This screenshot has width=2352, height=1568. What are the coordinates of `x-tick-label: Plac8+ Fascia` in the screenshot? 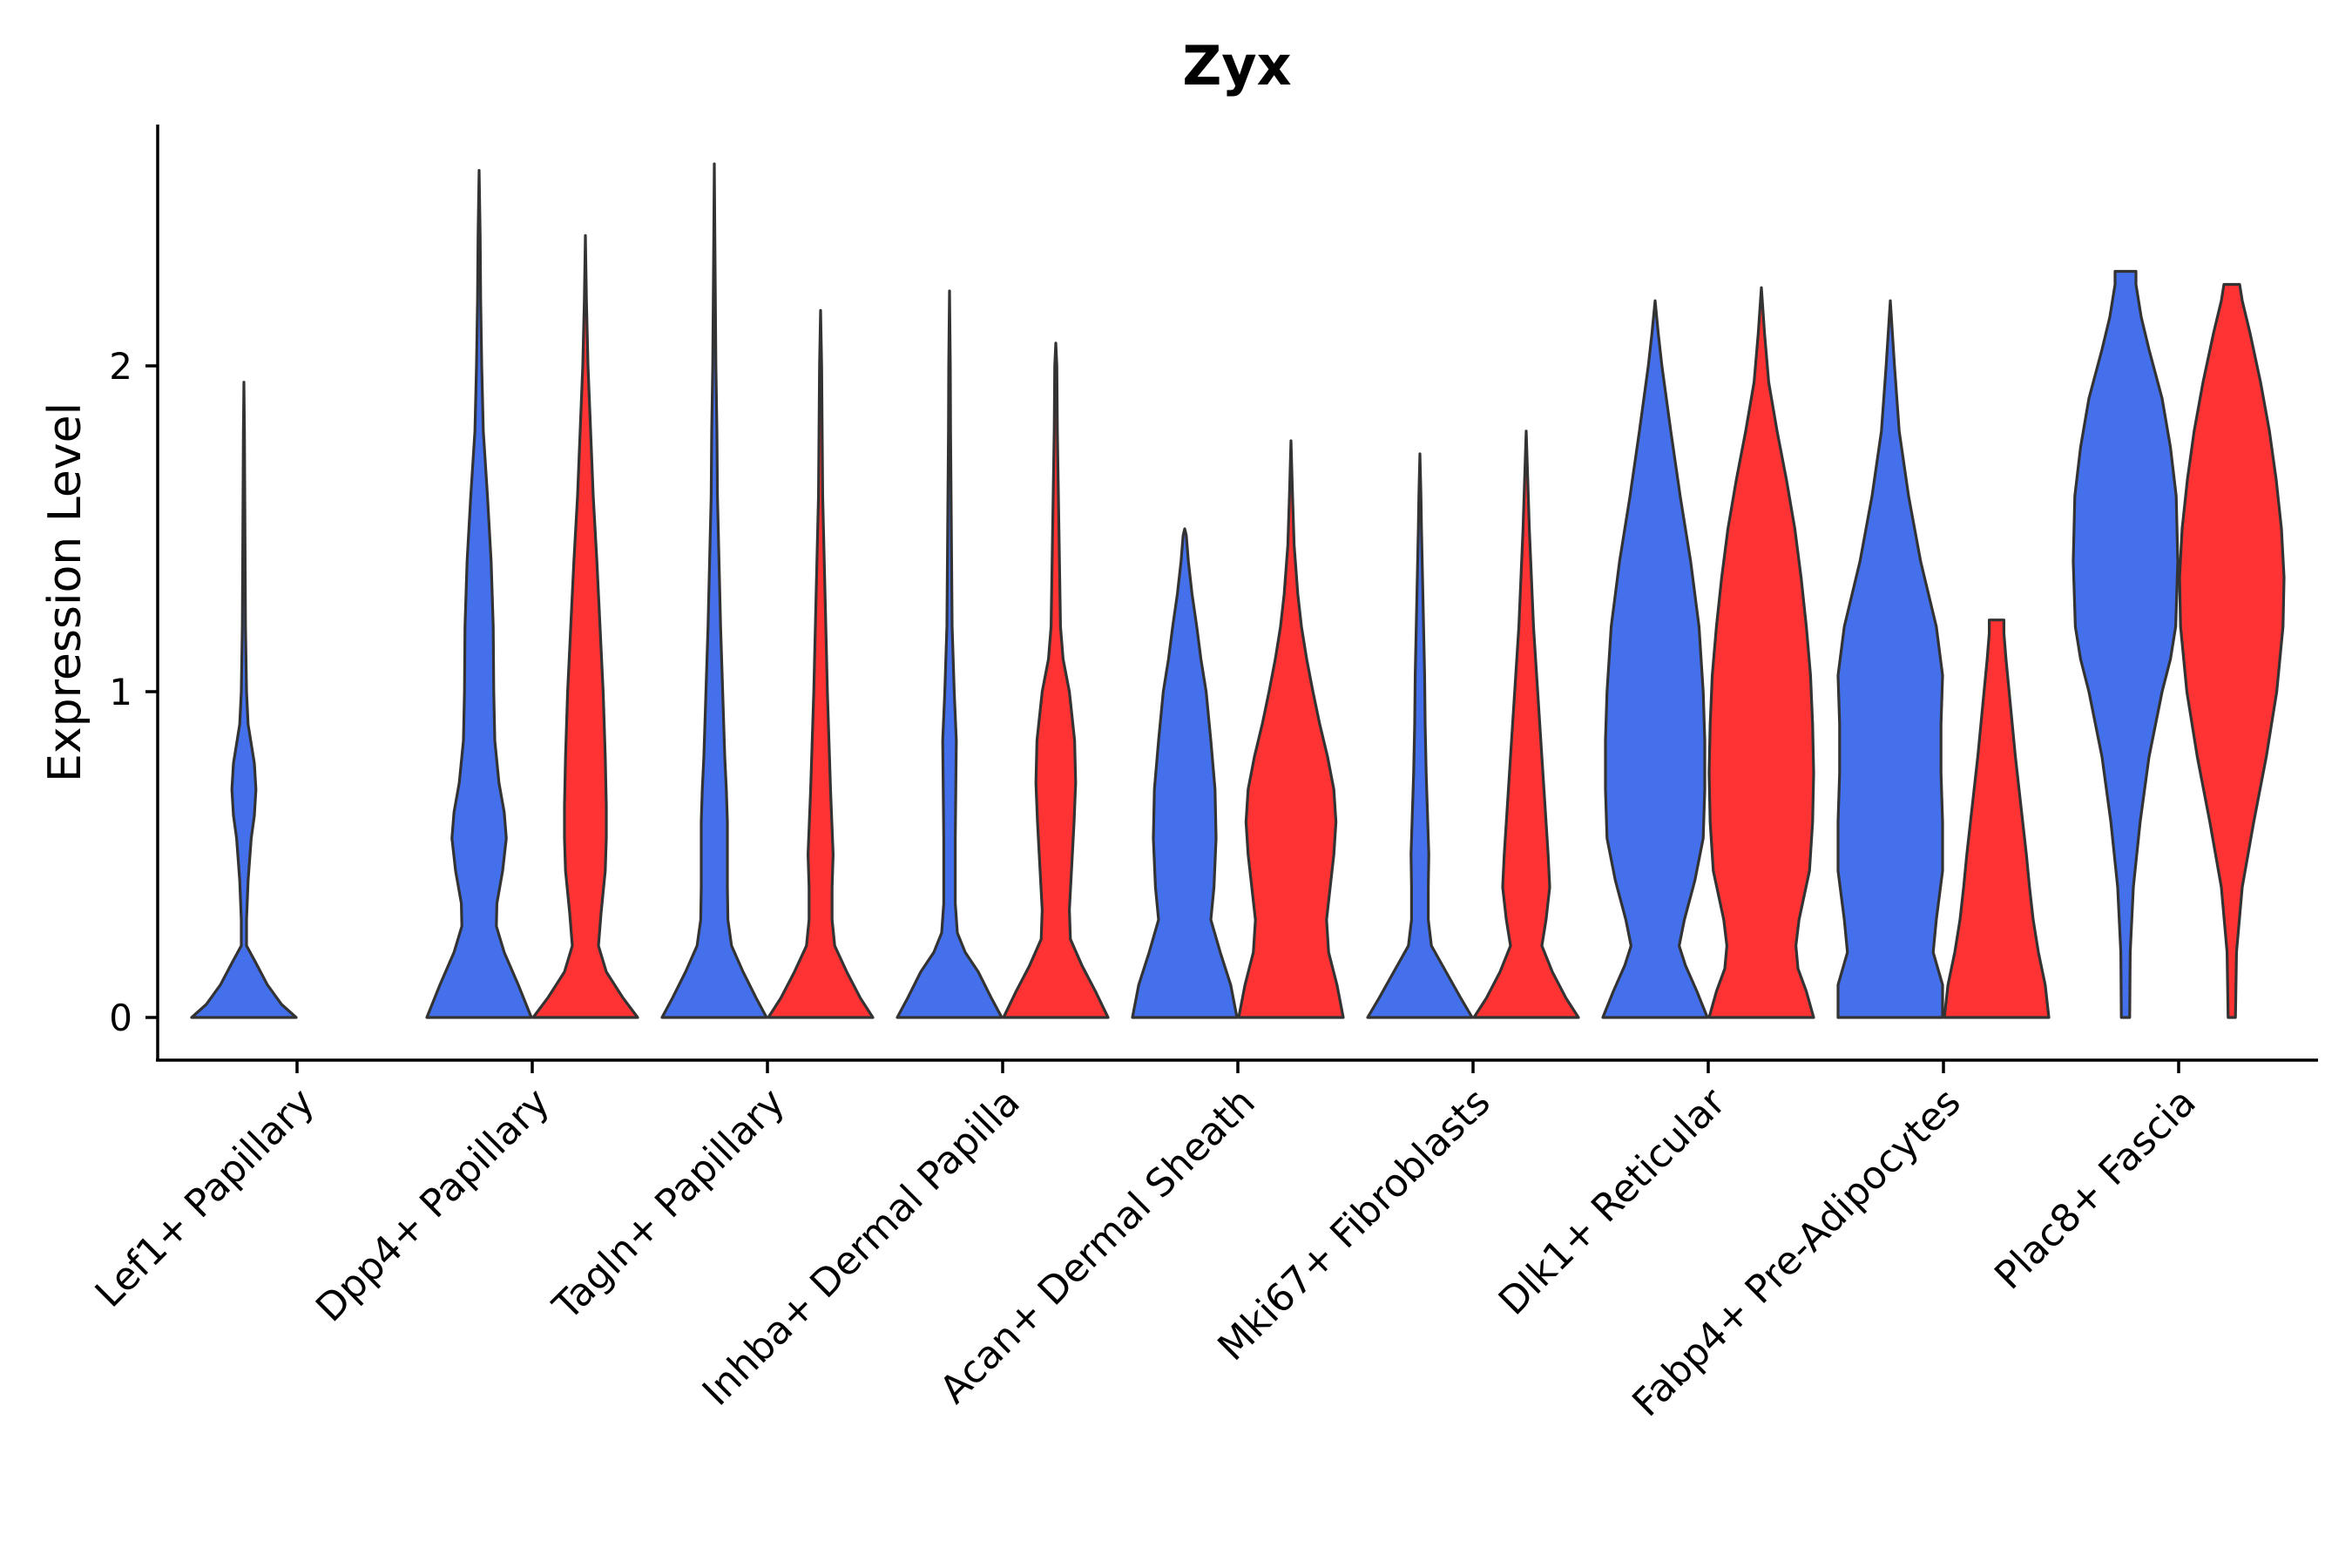 It's located at (2095, 1189).